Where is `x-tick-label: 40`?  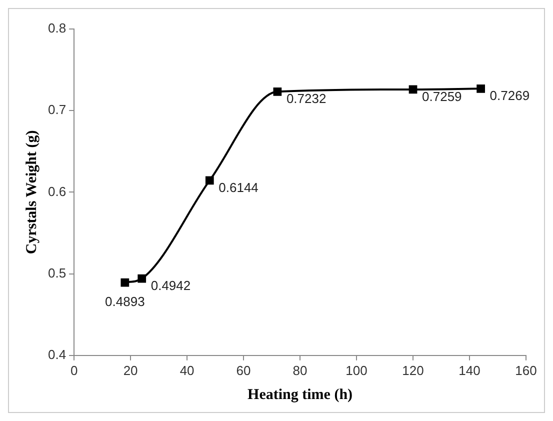 x-tick-label: 40 is located at coordinates (187, 370).